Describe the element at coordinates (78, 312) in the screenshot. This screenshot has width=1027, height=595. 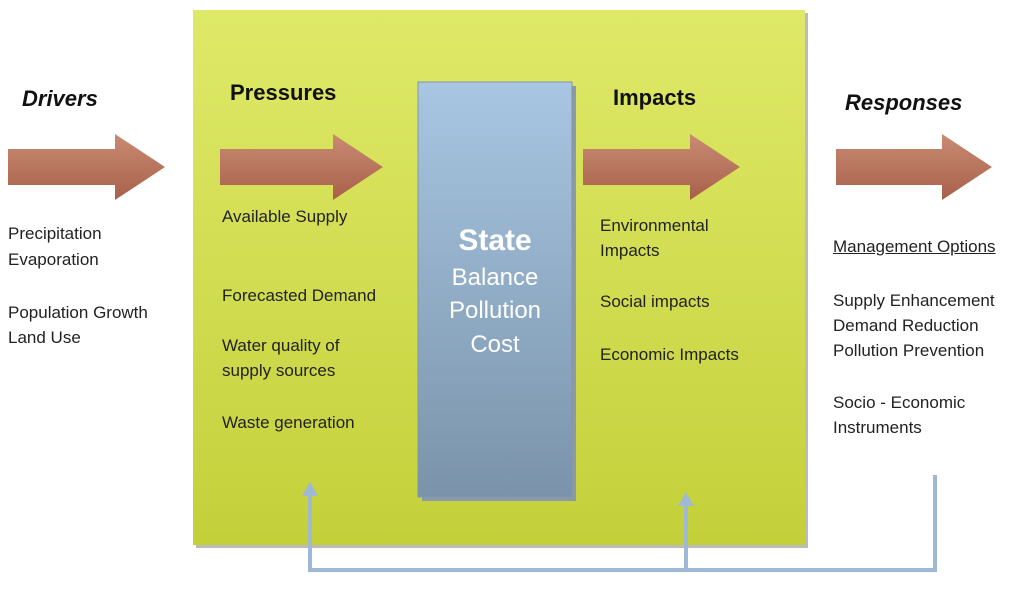
I see `item: Population Growth` at that location.